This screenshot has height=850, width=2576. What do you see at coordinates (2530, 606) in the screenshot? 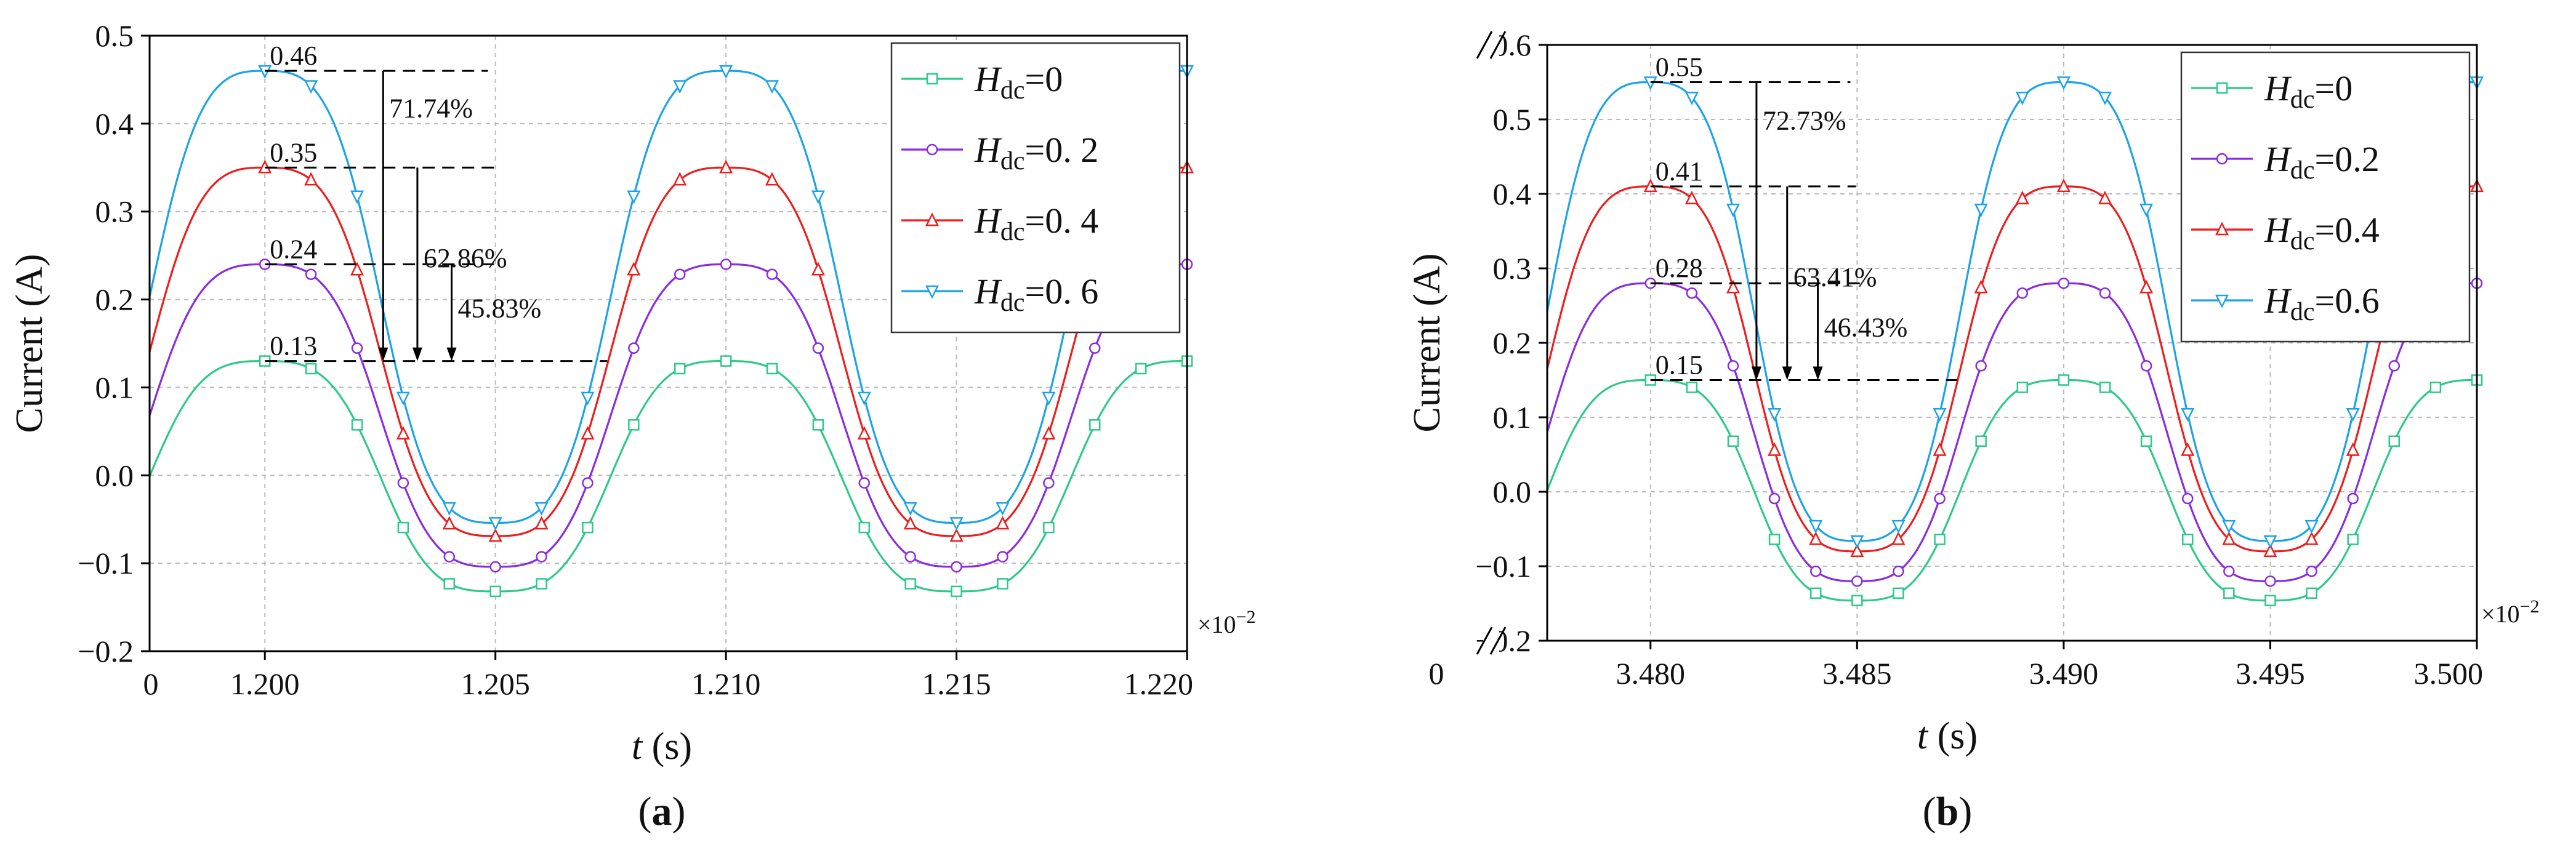
I see `x-multiplier-exp: −2` at bounding box center [2530, 606].